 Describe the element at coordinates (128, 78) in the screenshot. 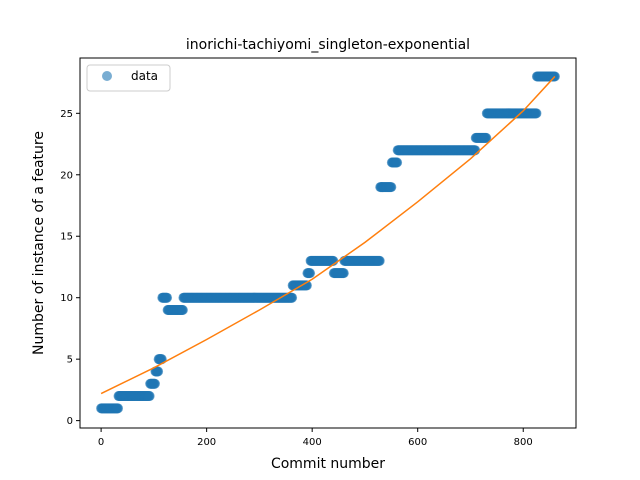

I see `legend: data` at that location.